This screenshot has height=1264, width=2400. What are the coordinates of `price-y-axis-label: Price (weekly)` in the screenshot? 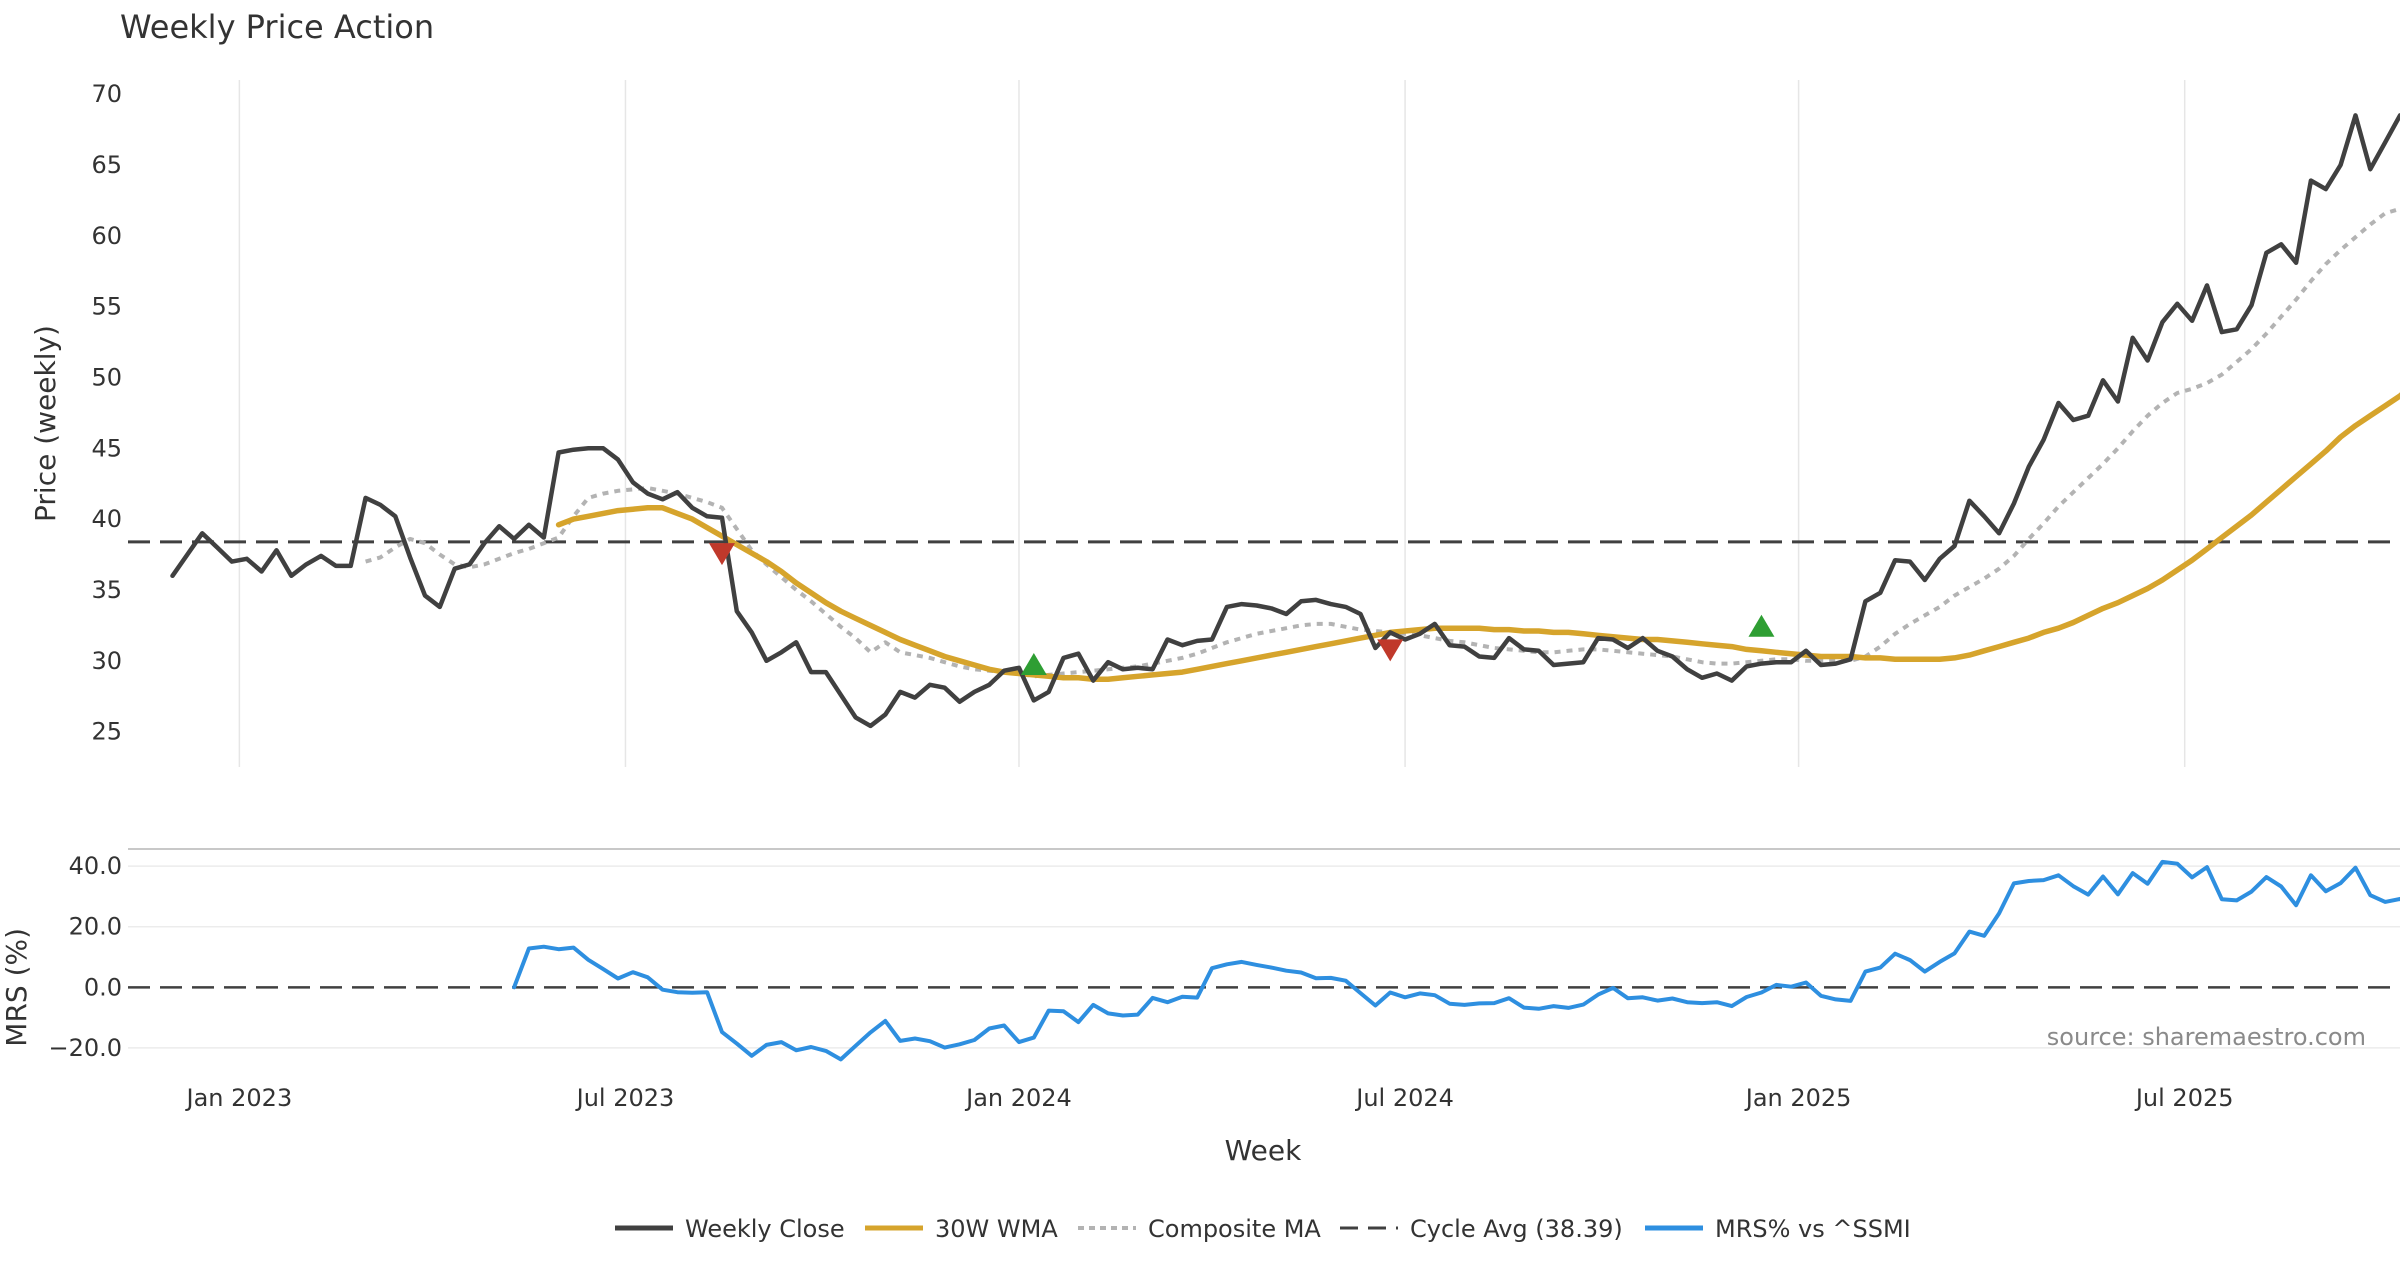 It's located at (45, 423).